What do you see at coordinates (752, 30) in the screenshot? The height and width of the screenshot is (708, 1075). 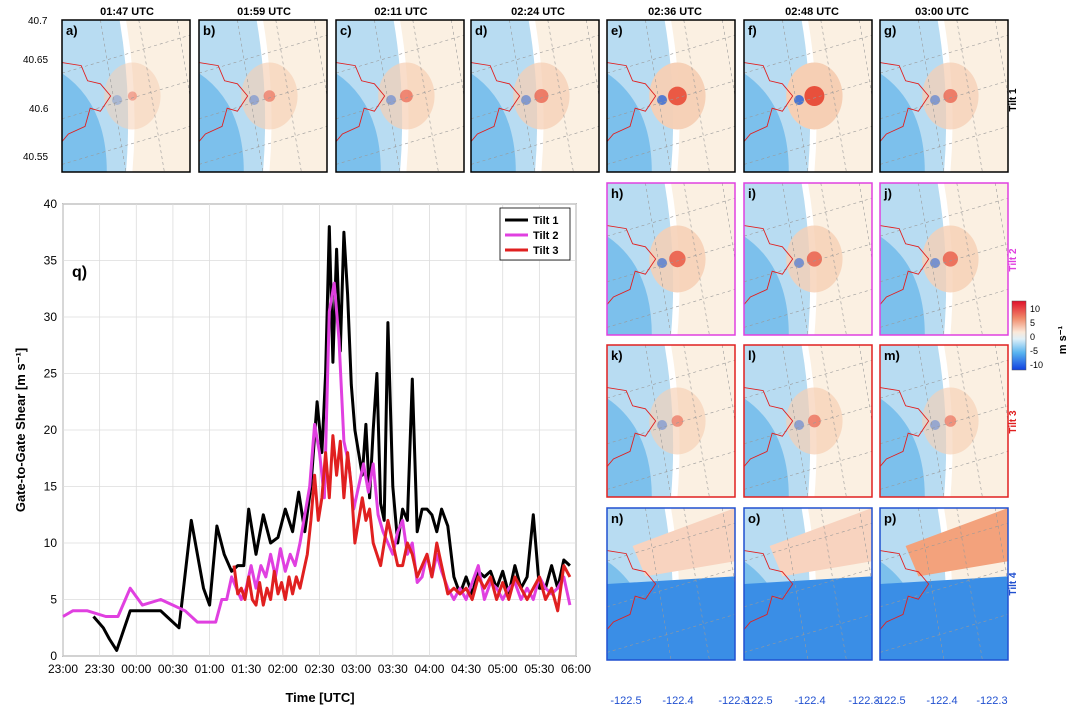 I see `panel-letter: f)` at bounding box center [752, 30].